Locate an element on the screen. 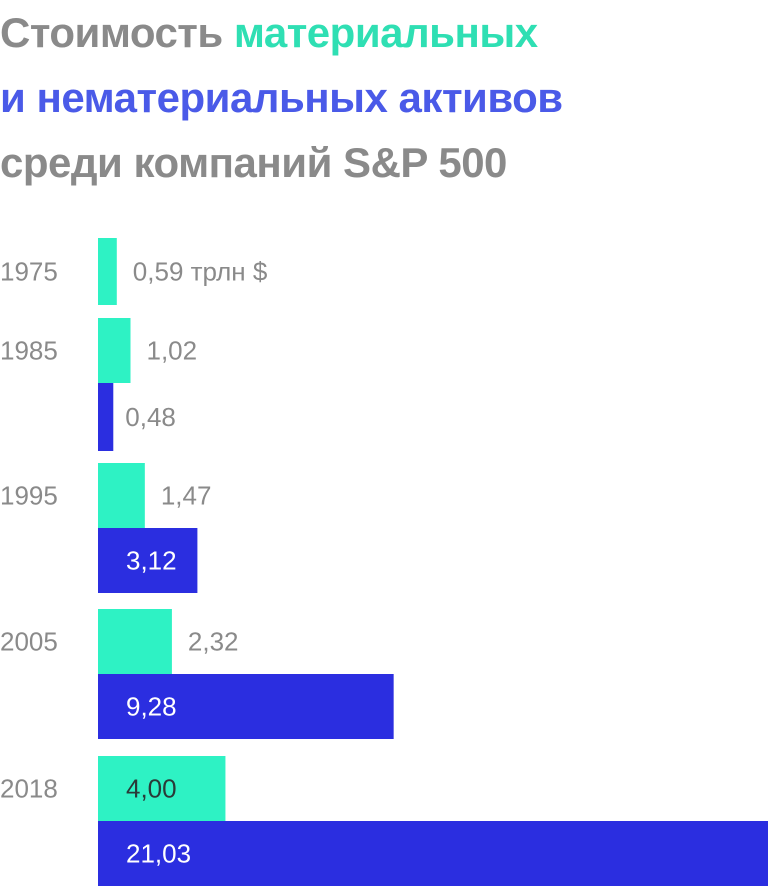 This screenshot has height=890, width=768. bar-material-2005 is located at coordinates (135, 641).